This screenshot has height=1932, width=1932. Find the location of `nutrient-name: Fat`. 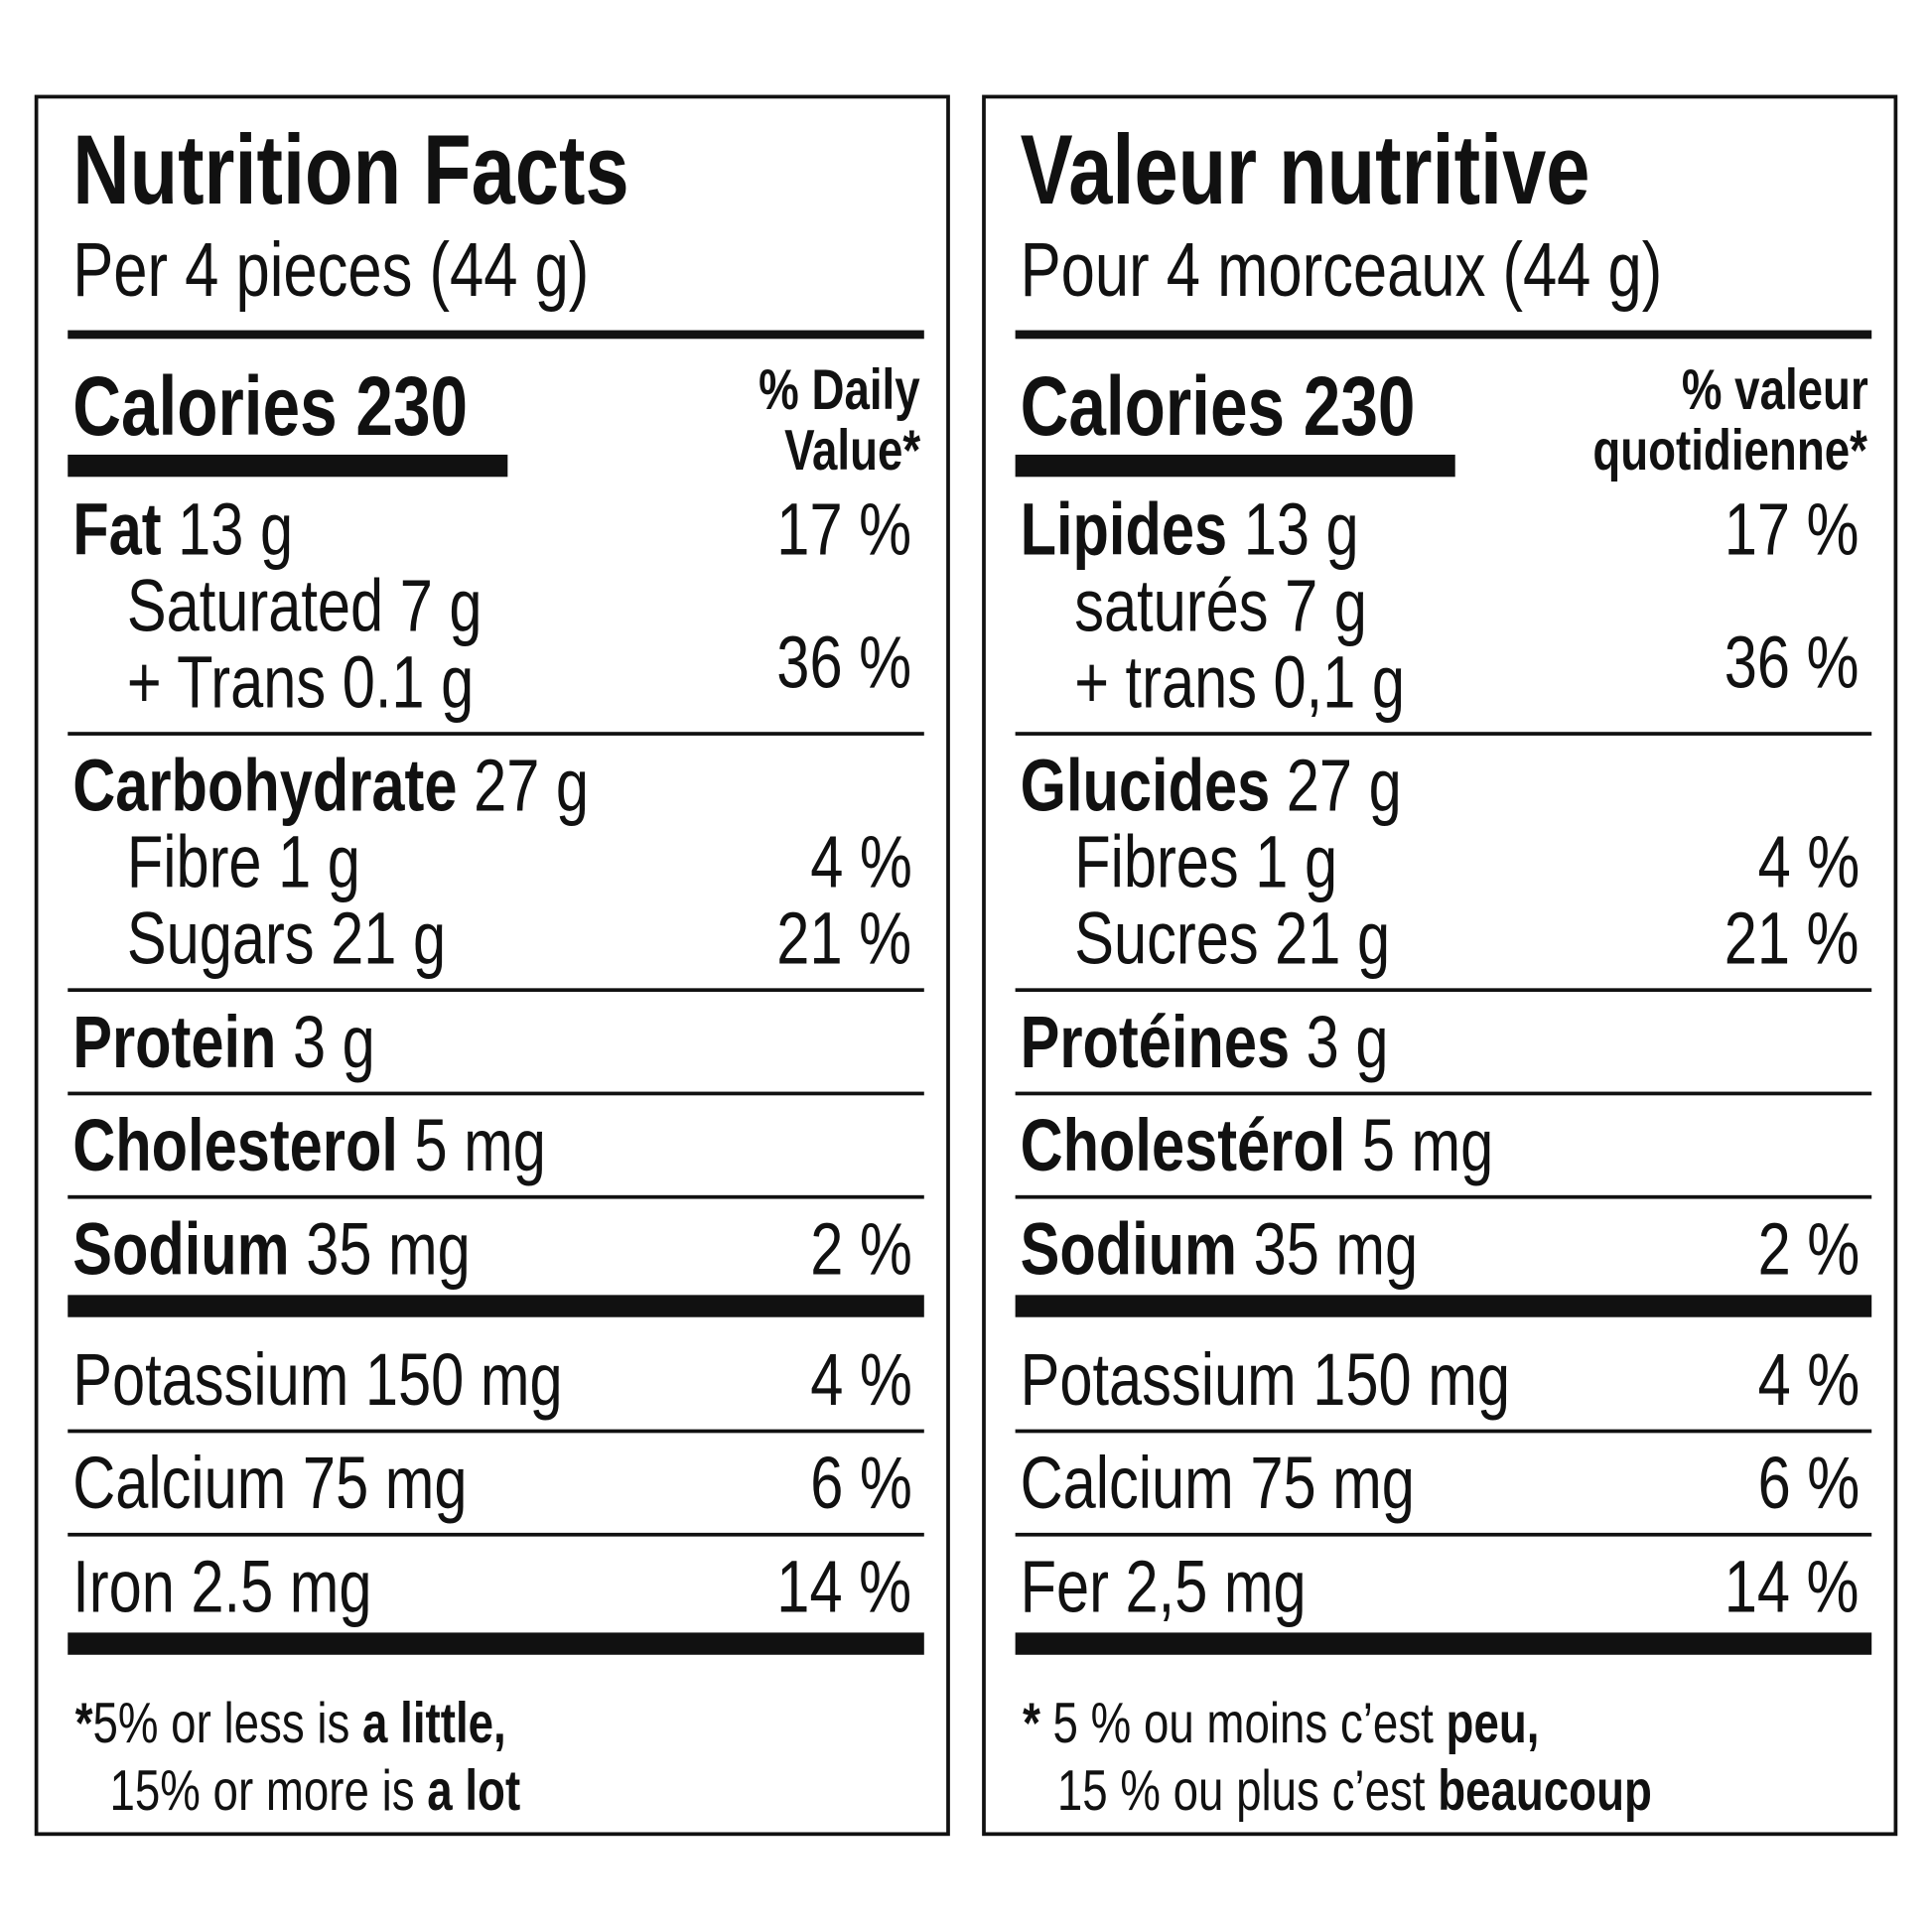

nutrient-name: Fat is located at coordinates (117, 529).